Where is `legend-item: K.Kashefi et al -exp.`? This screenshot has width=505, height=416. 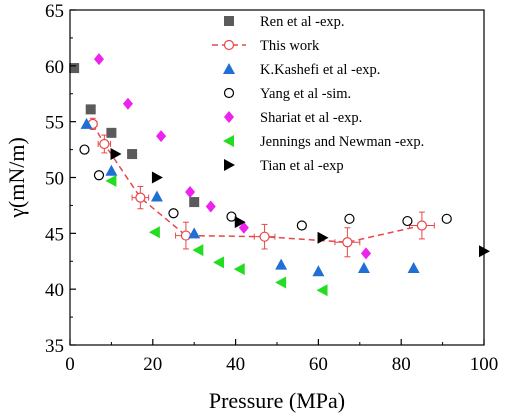 legend-item: K.Kashefi et al -exp. is located at coordinates (301, 70).